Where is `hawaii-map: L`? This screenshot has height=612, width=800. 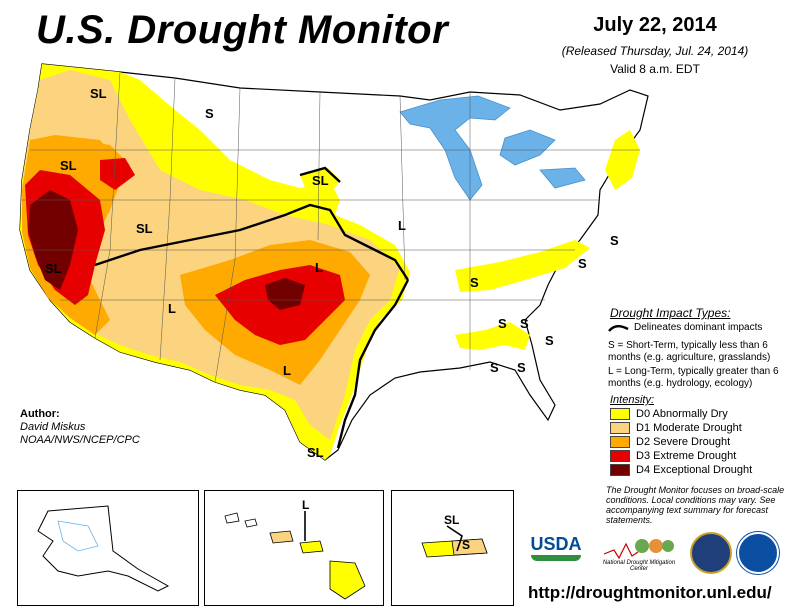 hawaii-map: L is located at coordinates (295, 549).